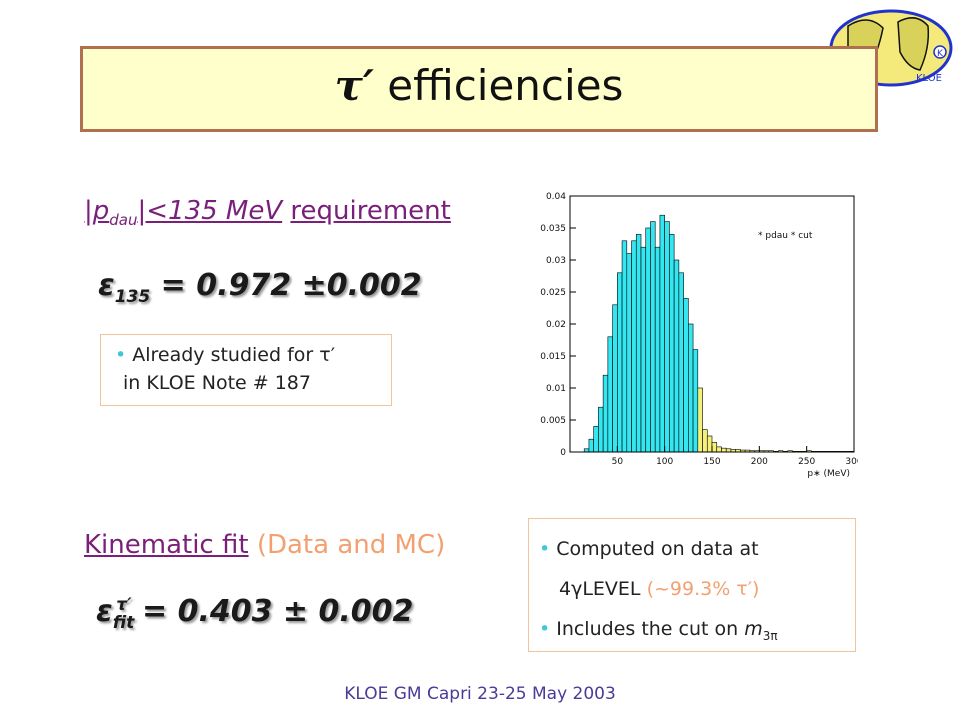 This screenshot has width=960, height=720. I want to click on footer-text: KLOE GM Capri 23-25 May 2003, so click(480, 694).